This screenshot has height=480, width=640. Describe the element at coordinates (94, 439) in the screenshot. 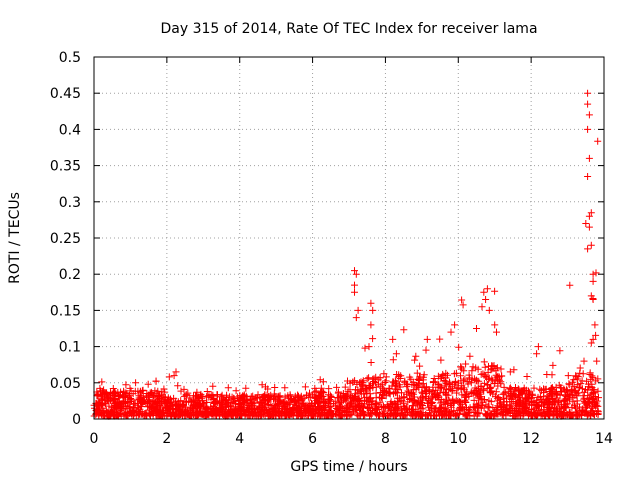

I see `x-tick-label: 0` at that location.